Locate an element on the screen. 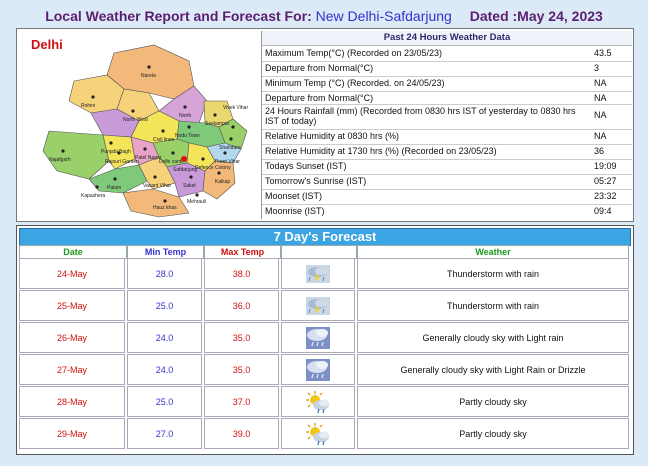 This screenshot has height=466, width=648. safdarjung-marker is located at coordinates (184, 159).